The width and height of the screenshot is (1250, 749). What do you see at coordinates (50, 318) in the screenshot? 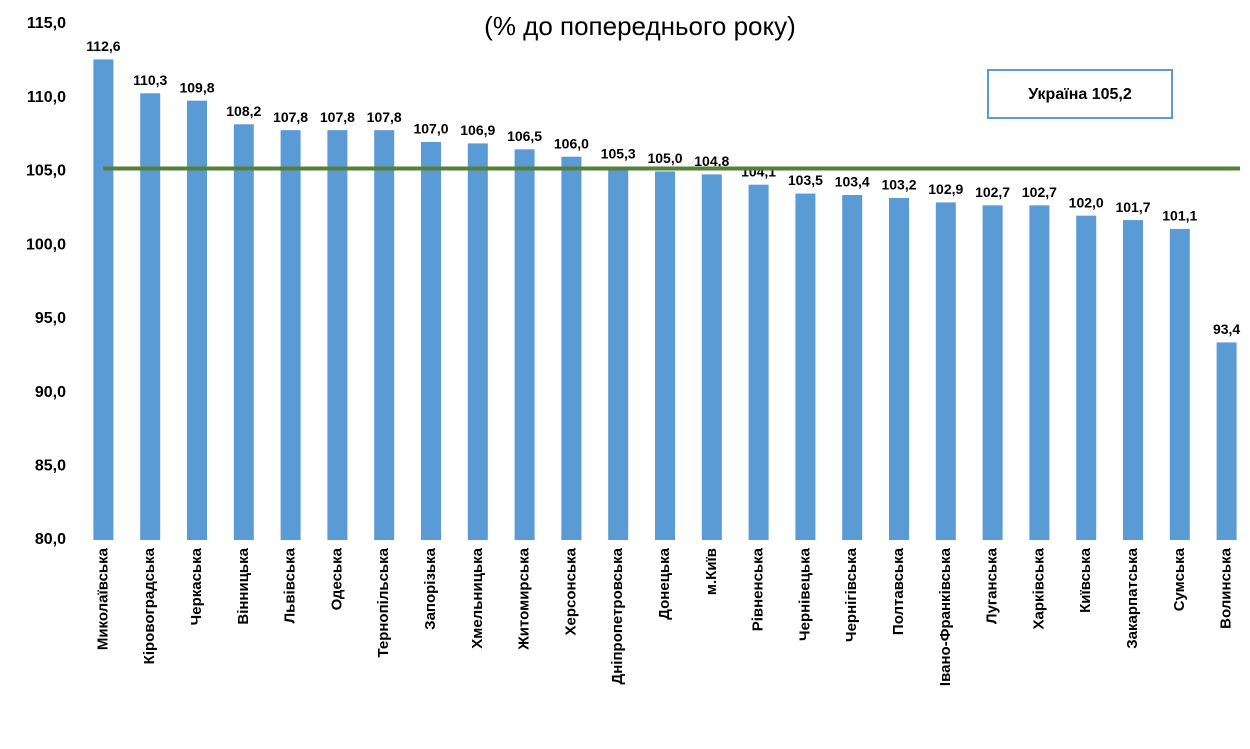
I see `y-tick-label: 95,0` at bounding box center [50, 318].